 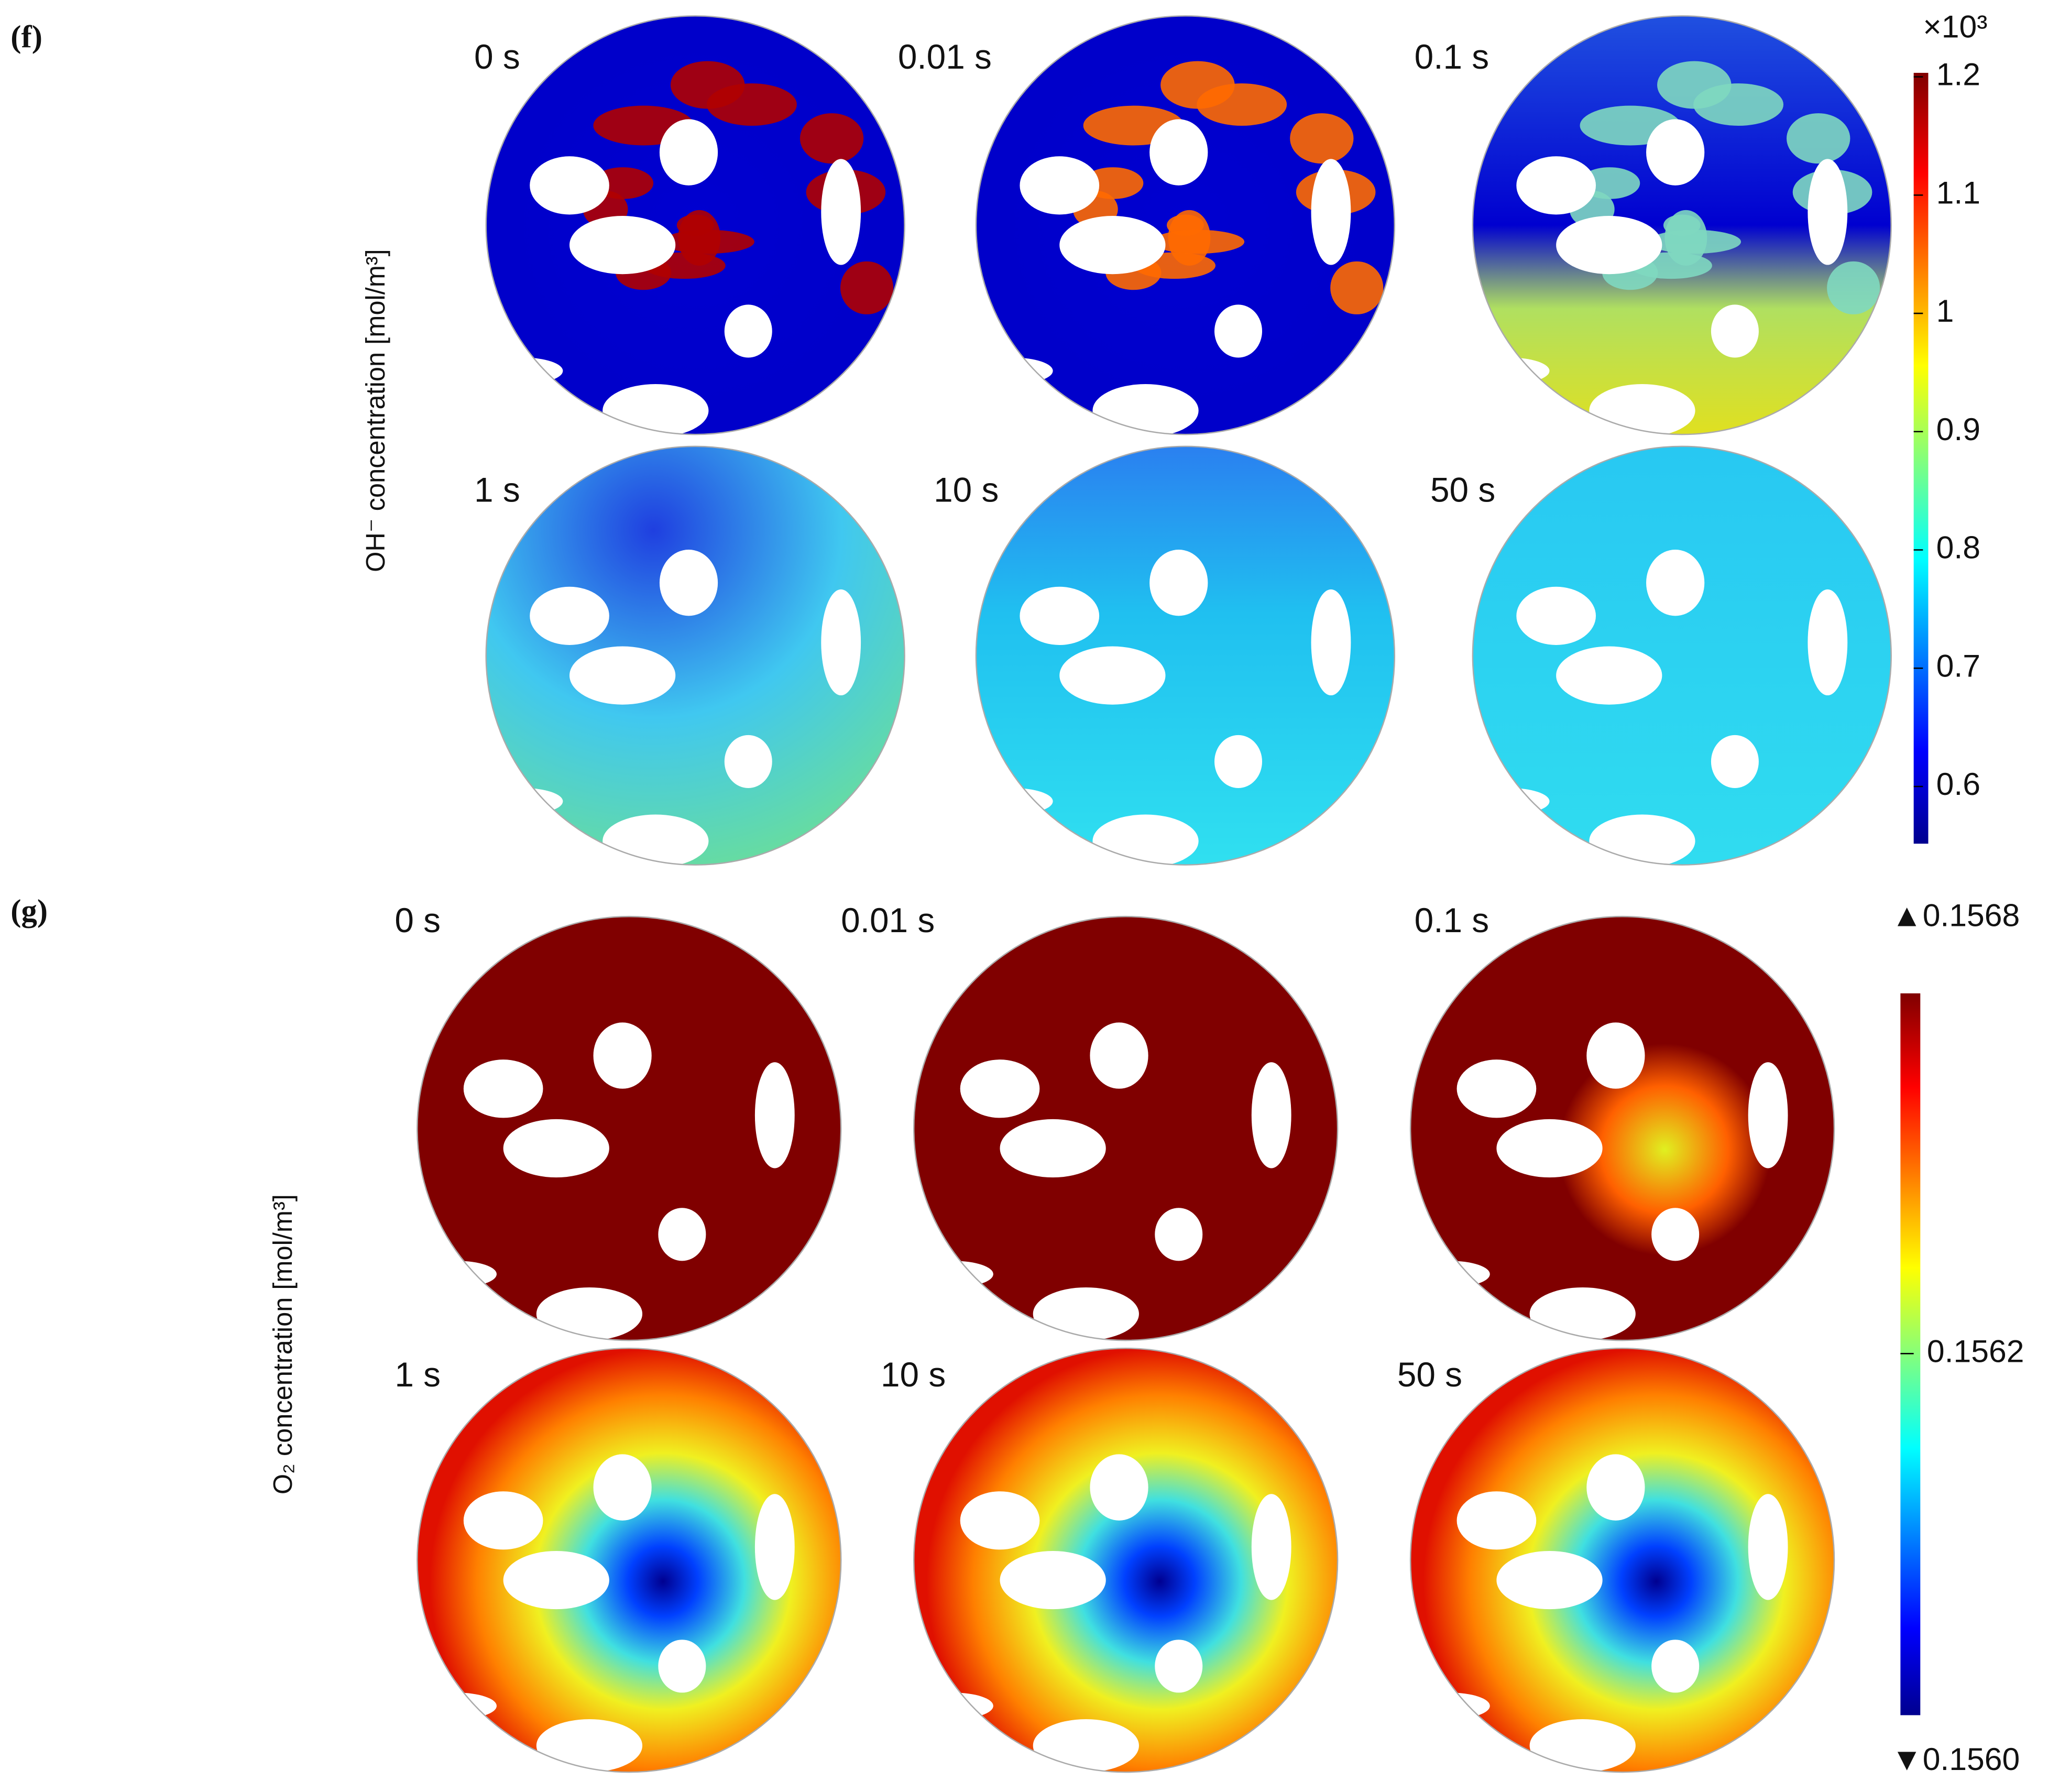 What do you see at coordinates (1958, 665) in the screenshot?
I see `colorbar-tick-label: 0.7` at bounding box center [1958, 665].